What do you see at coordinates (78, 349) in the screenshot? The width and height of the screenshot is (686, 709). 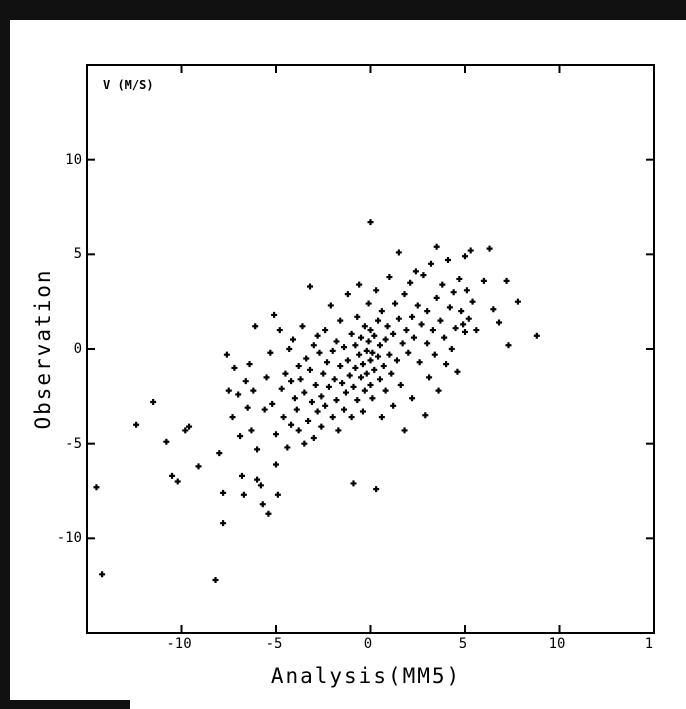 I see `y-tick-label: 0` at bounding box center [78, 349].